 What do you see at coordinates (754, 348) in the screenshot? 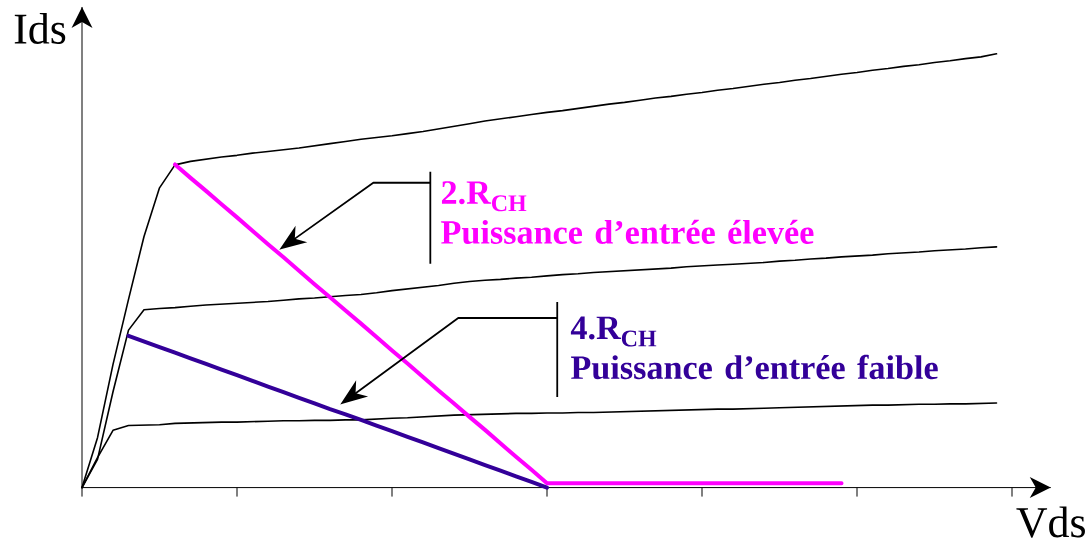
I see `text: 4.R$_{CH}$ Puissance d’entrée faible` at bounding box center [754, 348].